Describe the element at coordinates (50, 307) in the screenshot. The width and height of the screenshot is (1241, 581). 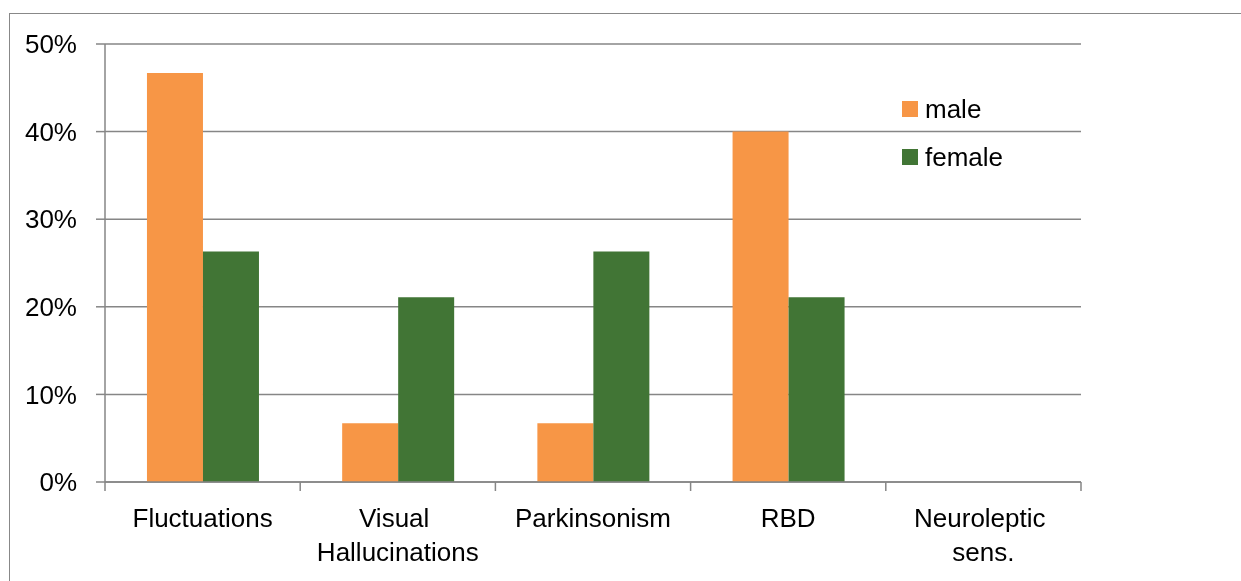
I see `y-tick-label: 20%` at that location.